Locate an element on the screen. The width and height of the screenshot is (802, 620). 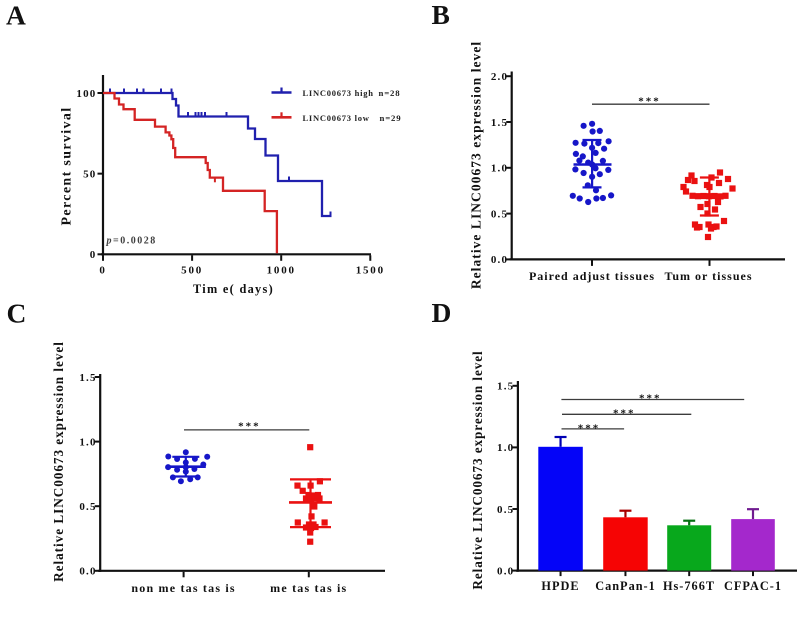
svg-text: D is located at coordinates (442, 312).